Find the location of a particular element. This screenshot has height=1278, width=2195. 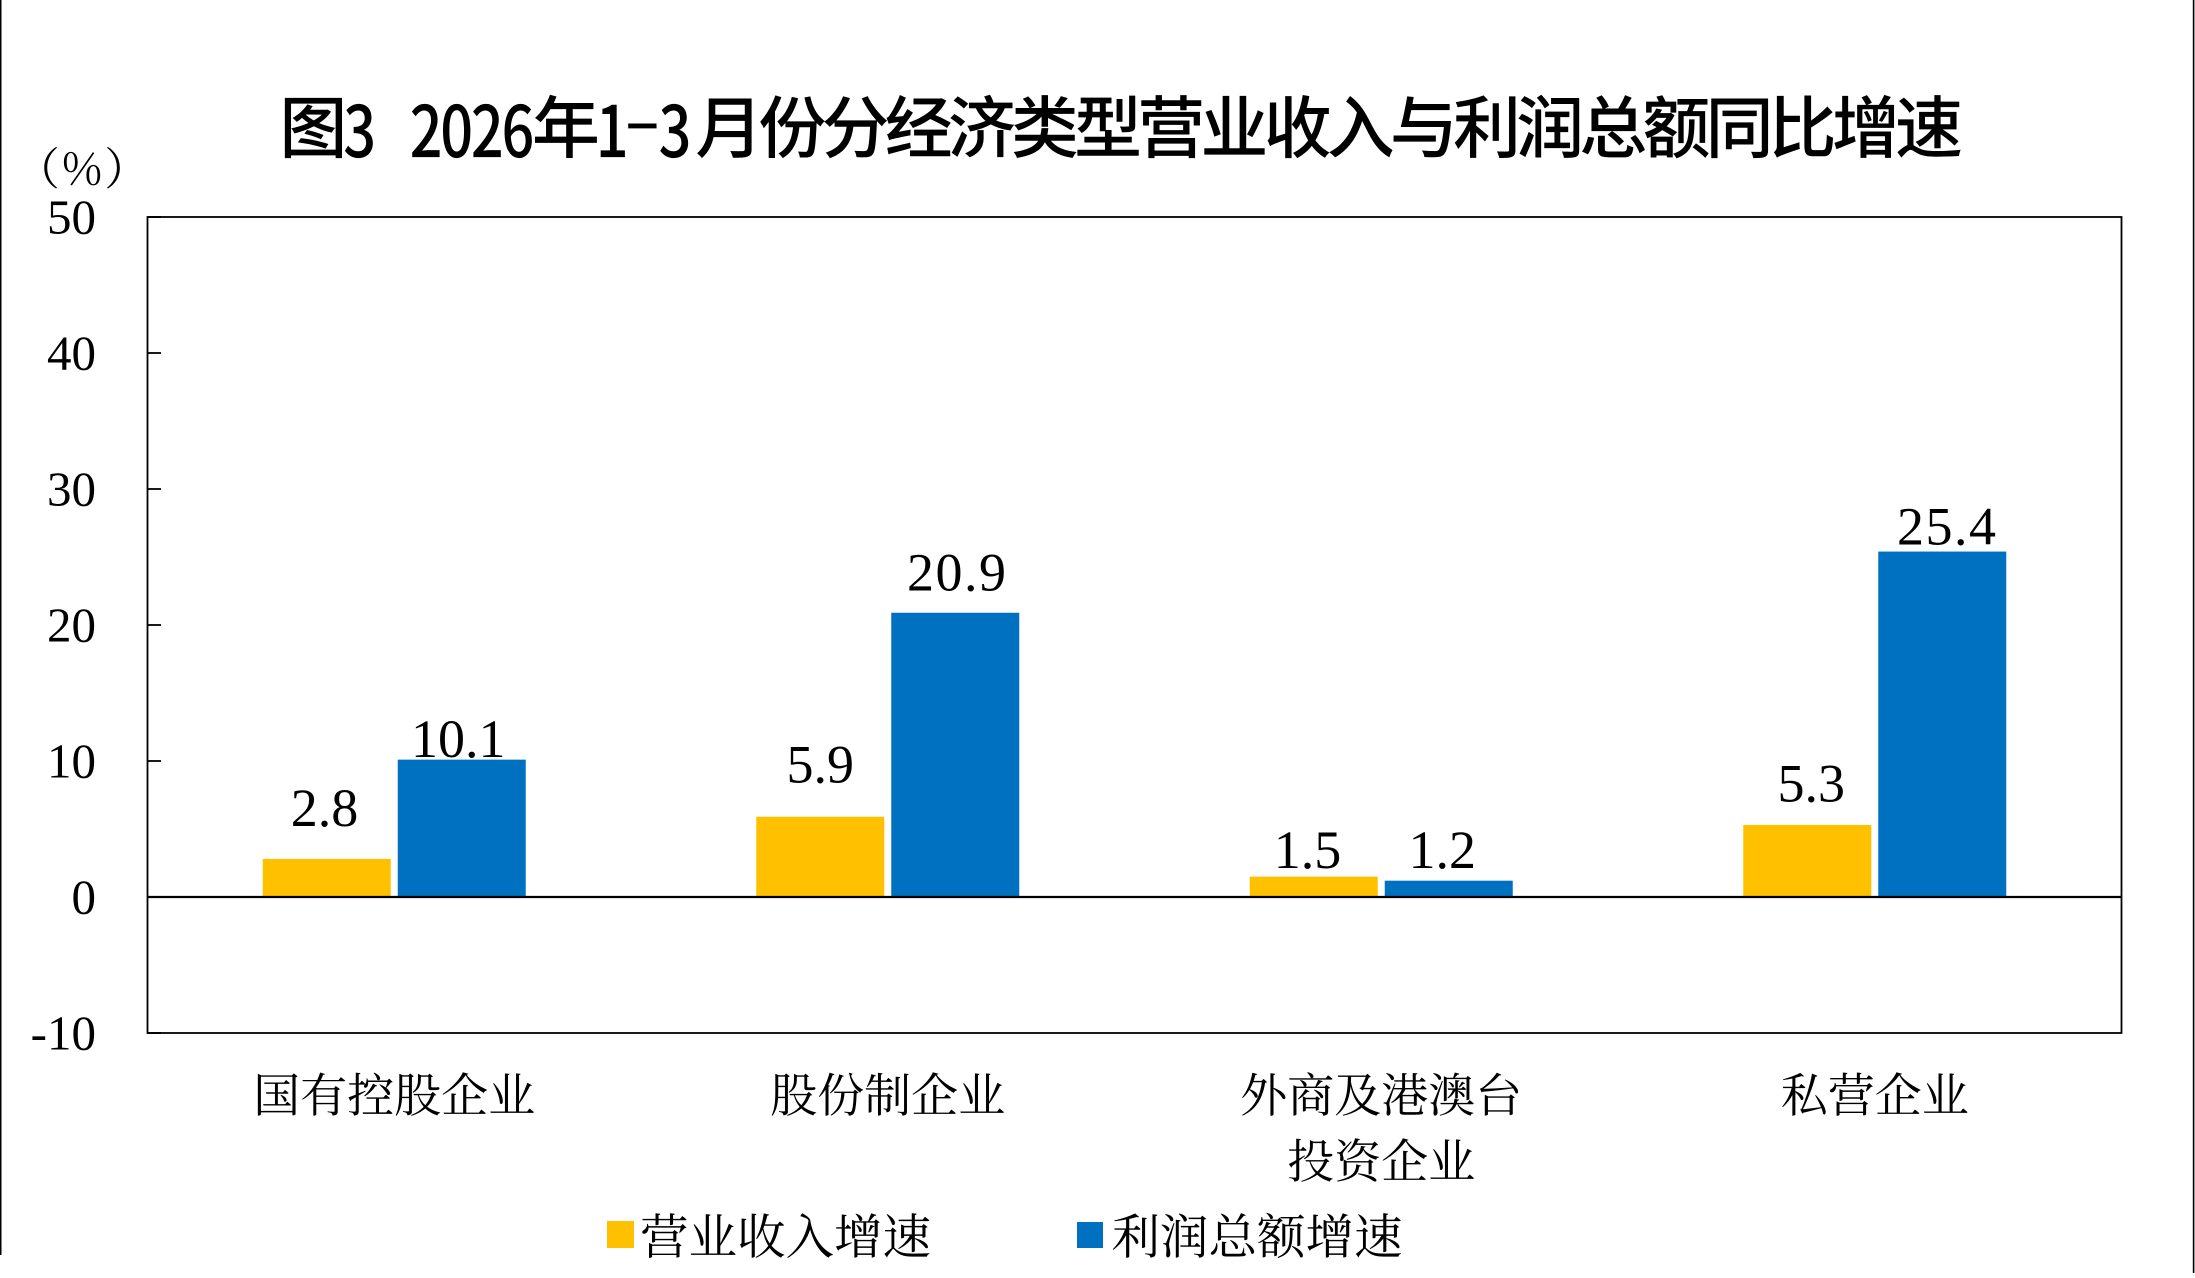

svg-text: 5.3 is located at coordinates (1812, 784).